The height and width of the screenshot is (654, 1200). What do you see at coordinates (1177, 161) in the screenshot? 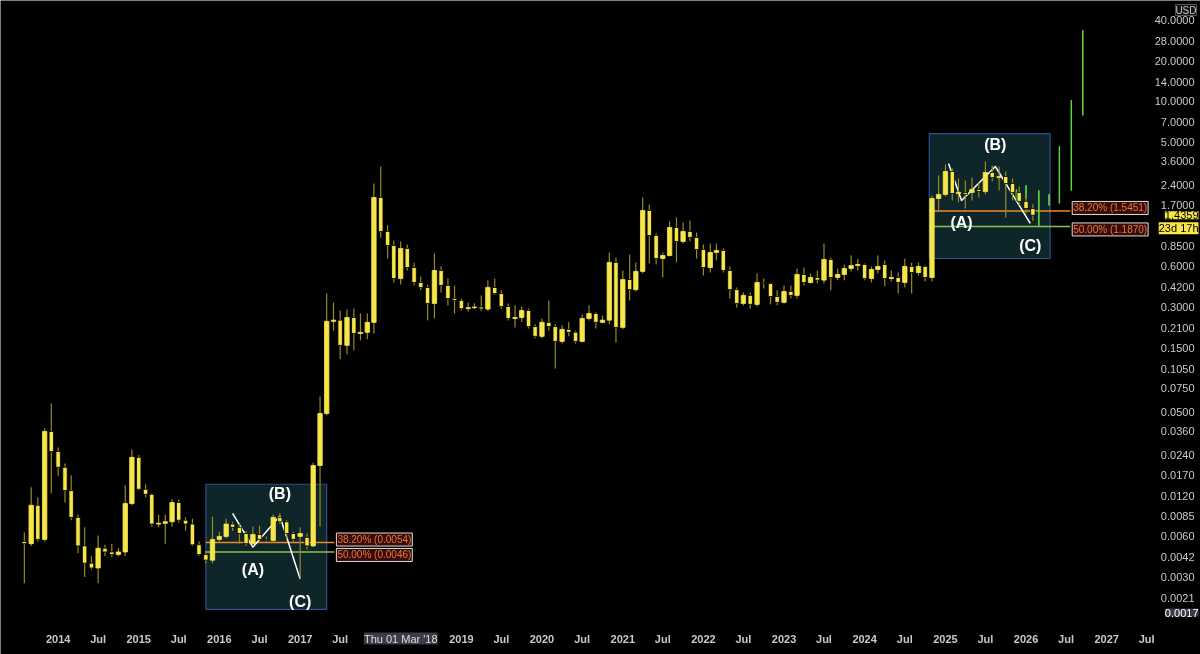
I see `y-tick-label: 3.6000` at bounding box center [1177, 161].